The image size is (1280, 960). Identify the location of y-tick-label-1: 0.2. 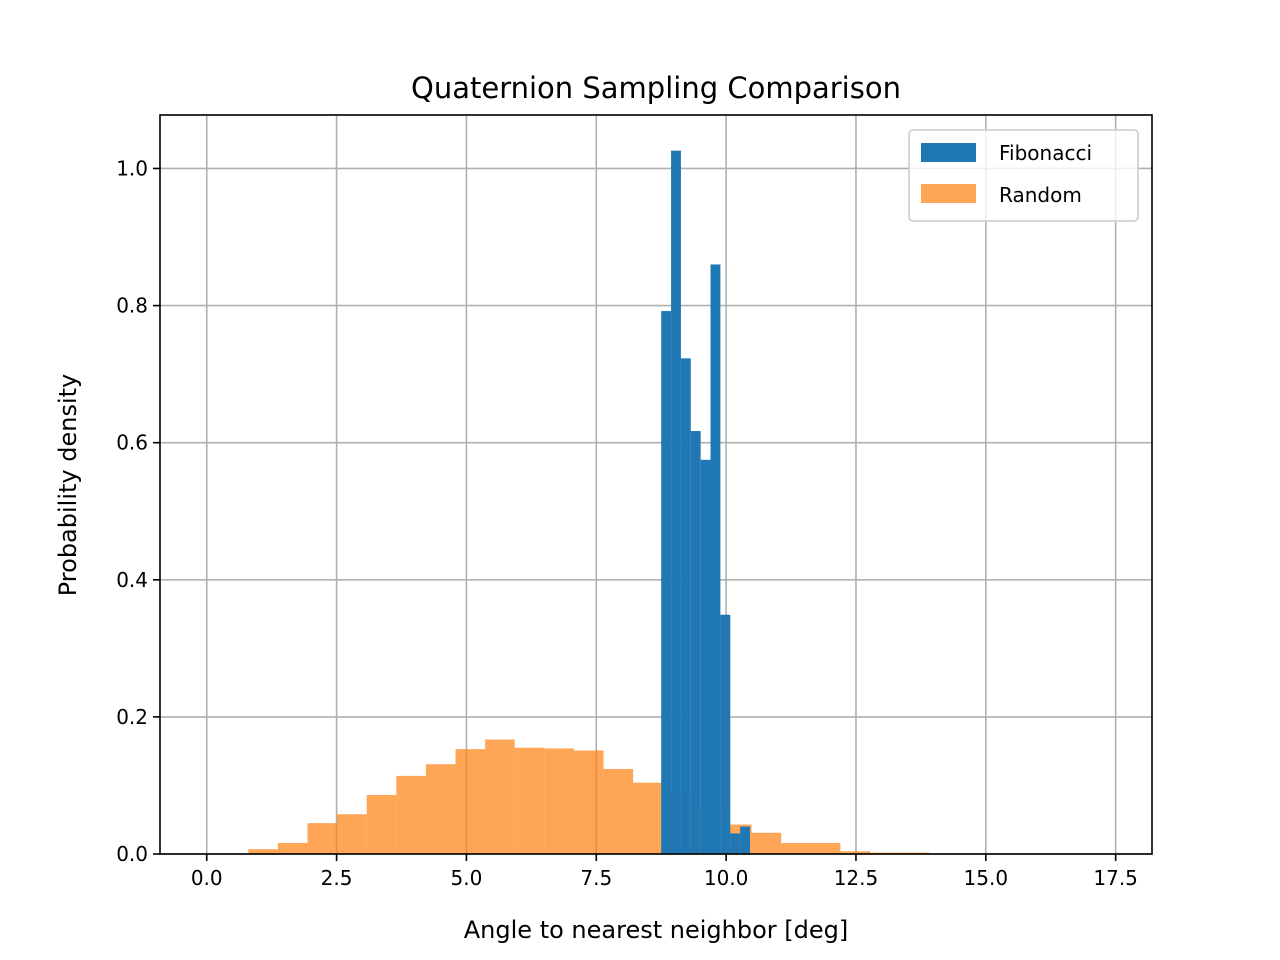
(132, 717).